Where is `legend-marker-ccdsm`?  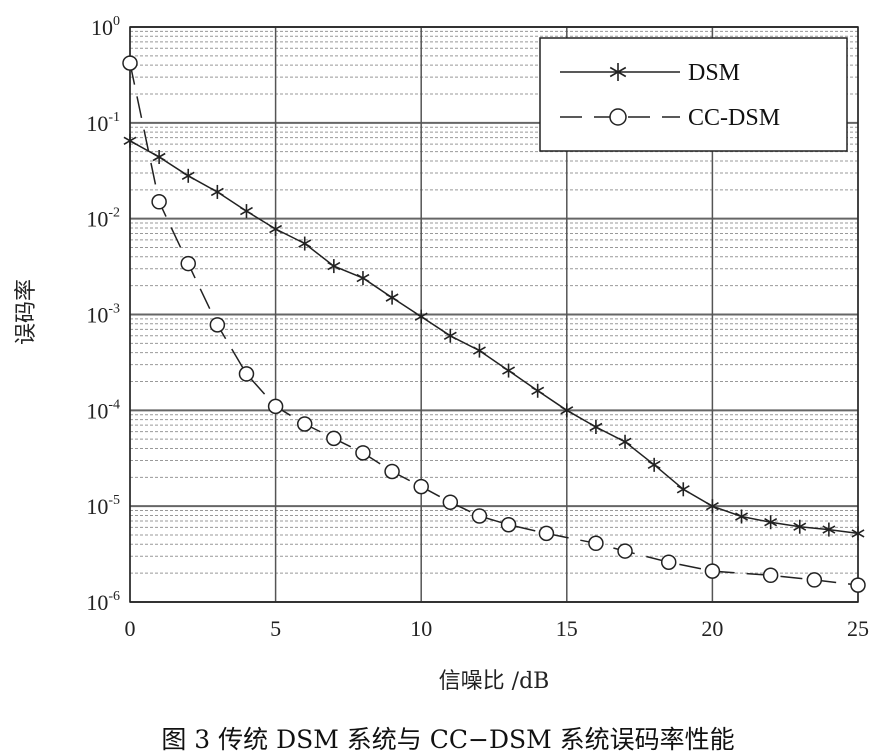
legend-marker-ccdsm is located at coordinates (618, 117).